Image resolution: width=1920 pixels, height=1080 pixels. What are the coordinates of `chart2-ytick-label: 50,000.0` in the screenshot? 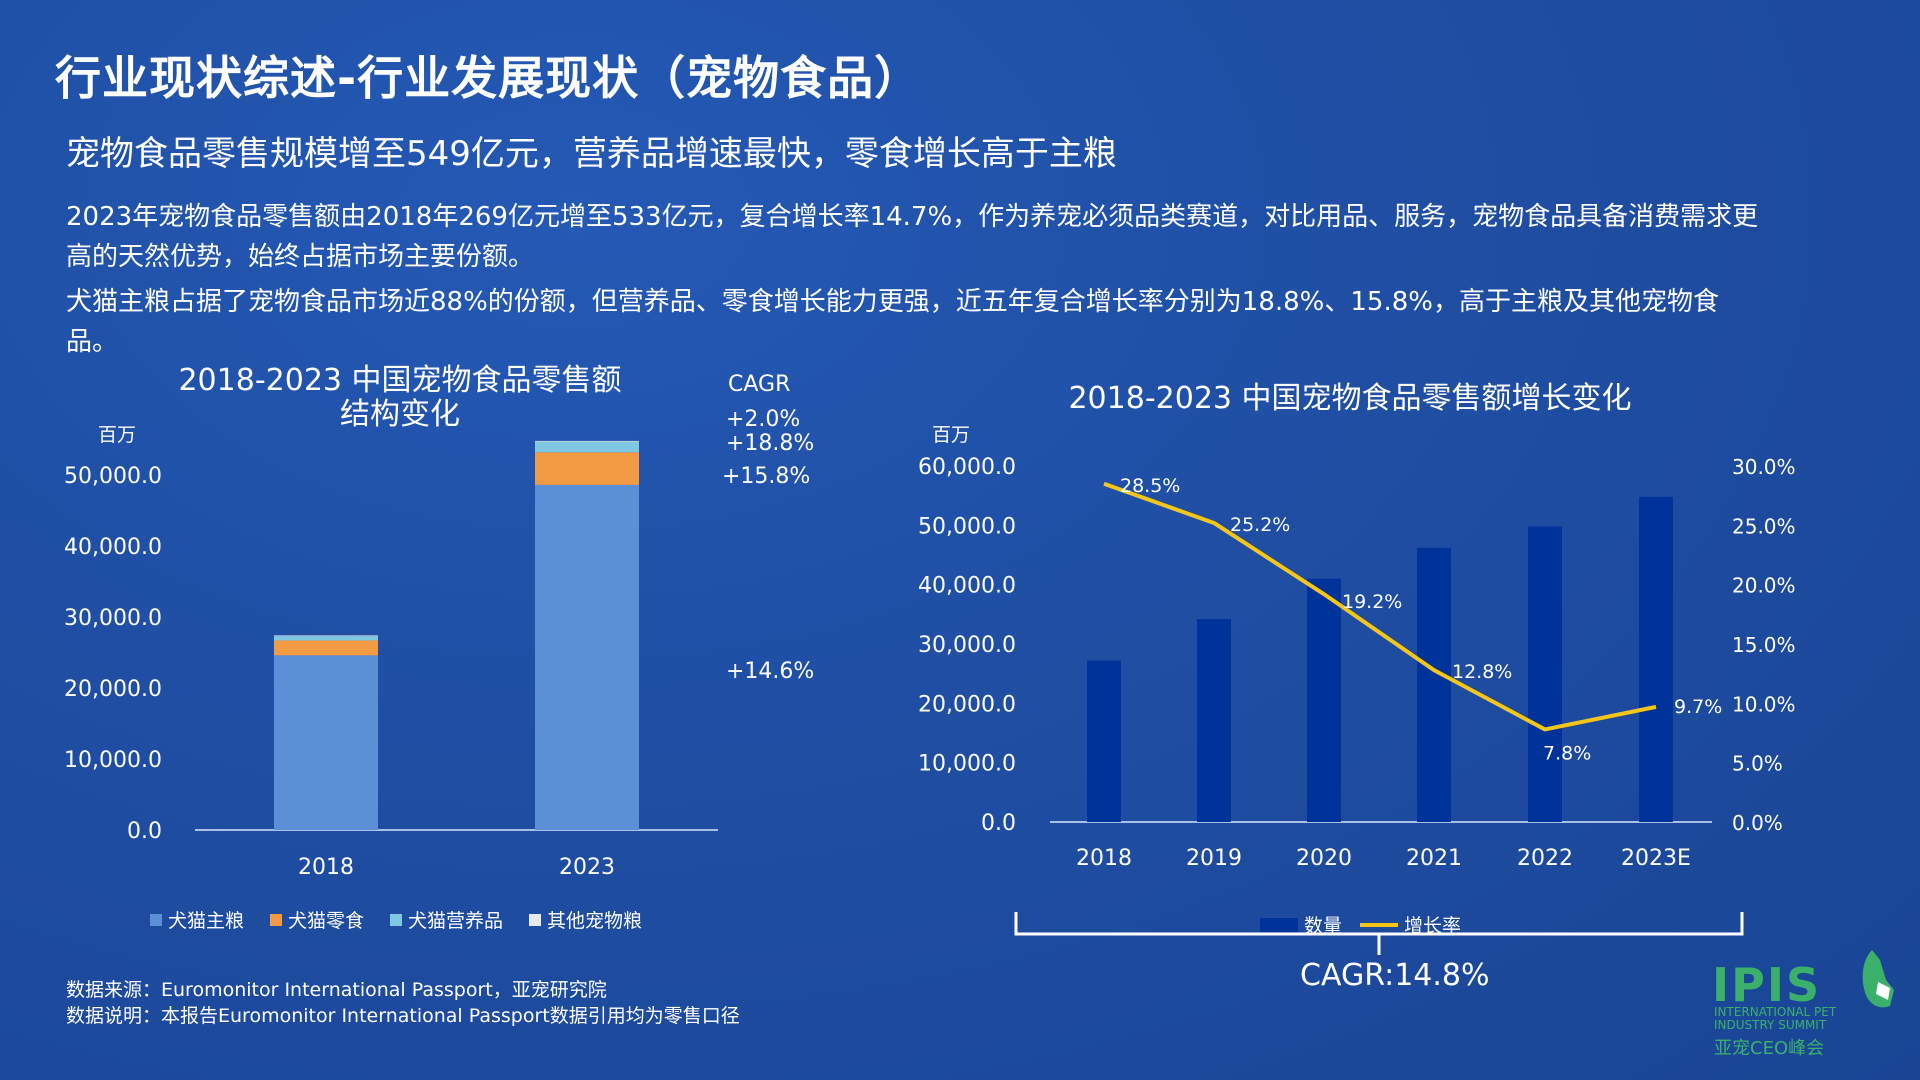 It's located at (967, 526).